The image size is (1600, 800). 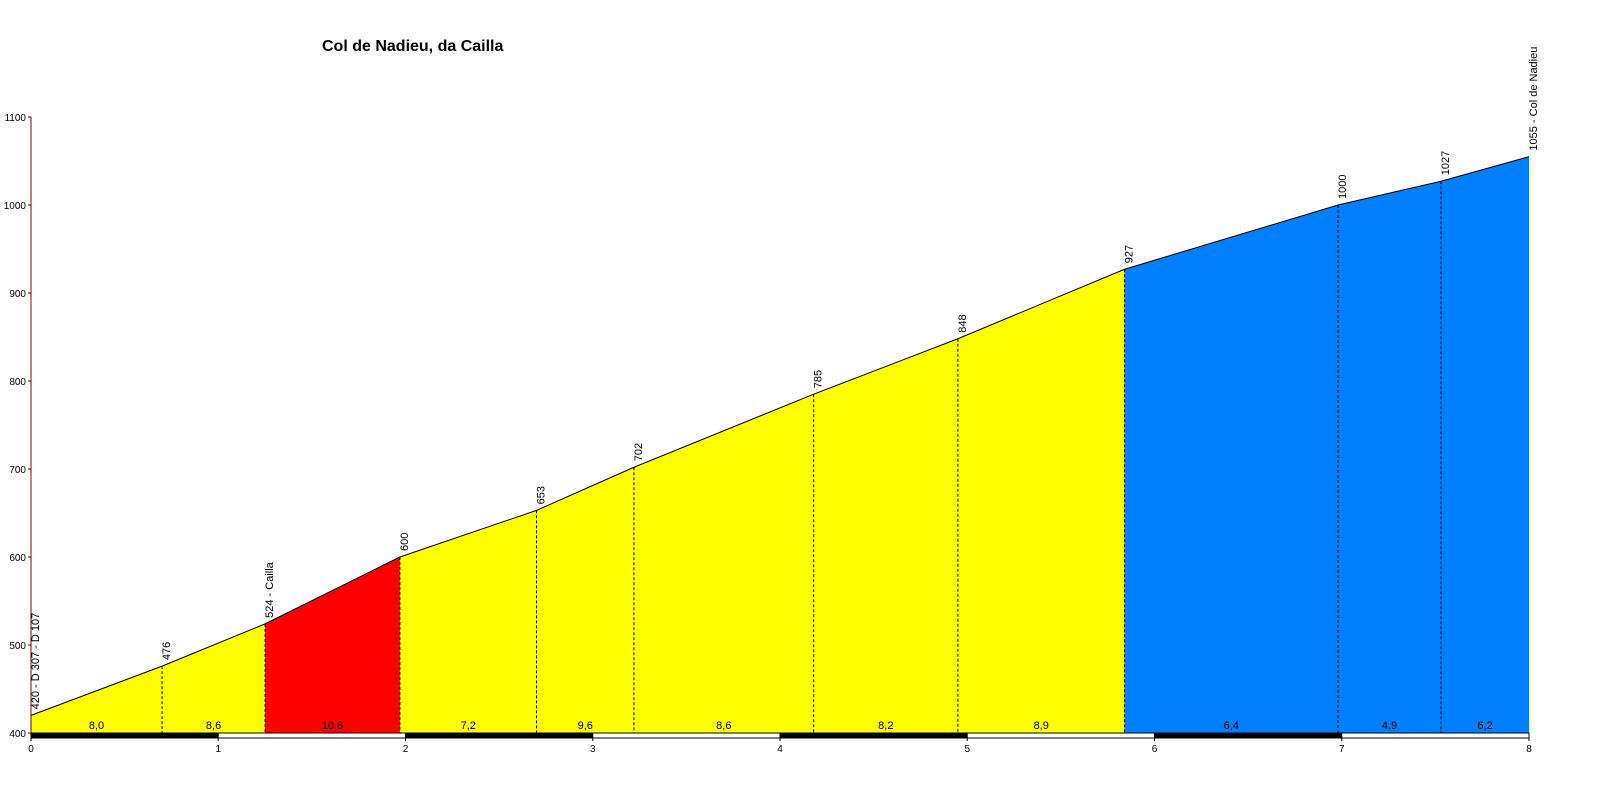 I want to click on gradient-label-2: 10,6, so click(x=332, y=726).